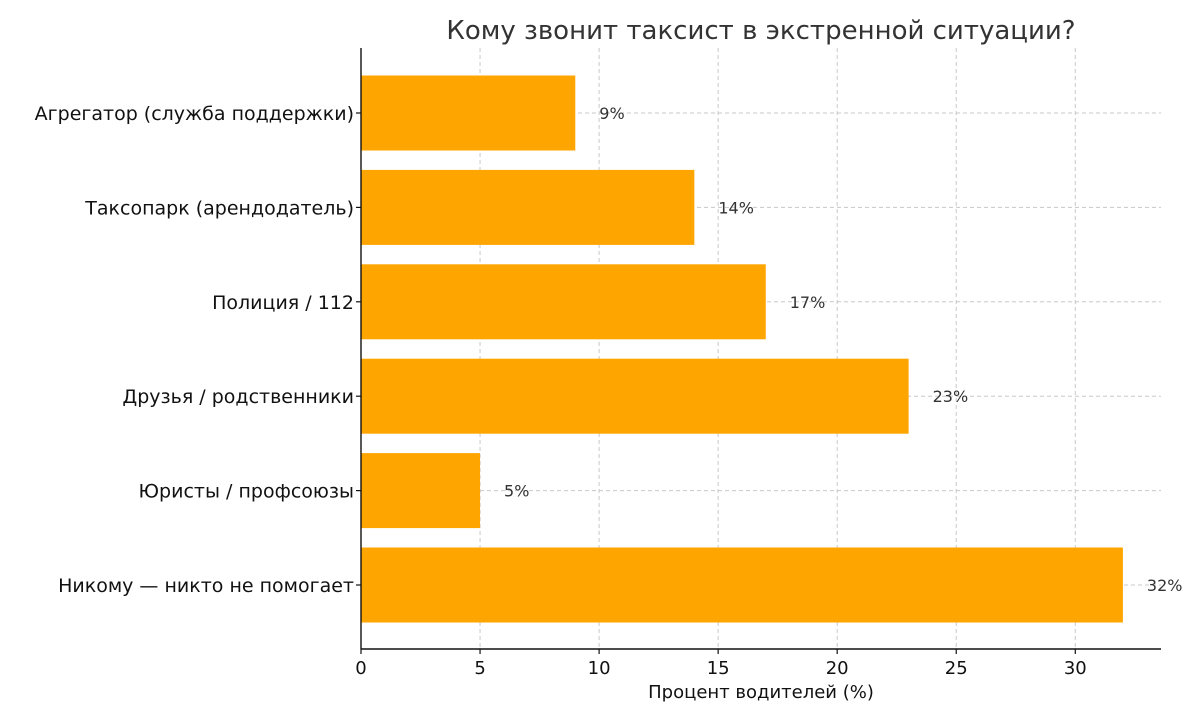 The image size is (1200, 720). I want to click on value-label-2: 17%, so click(808, 302).